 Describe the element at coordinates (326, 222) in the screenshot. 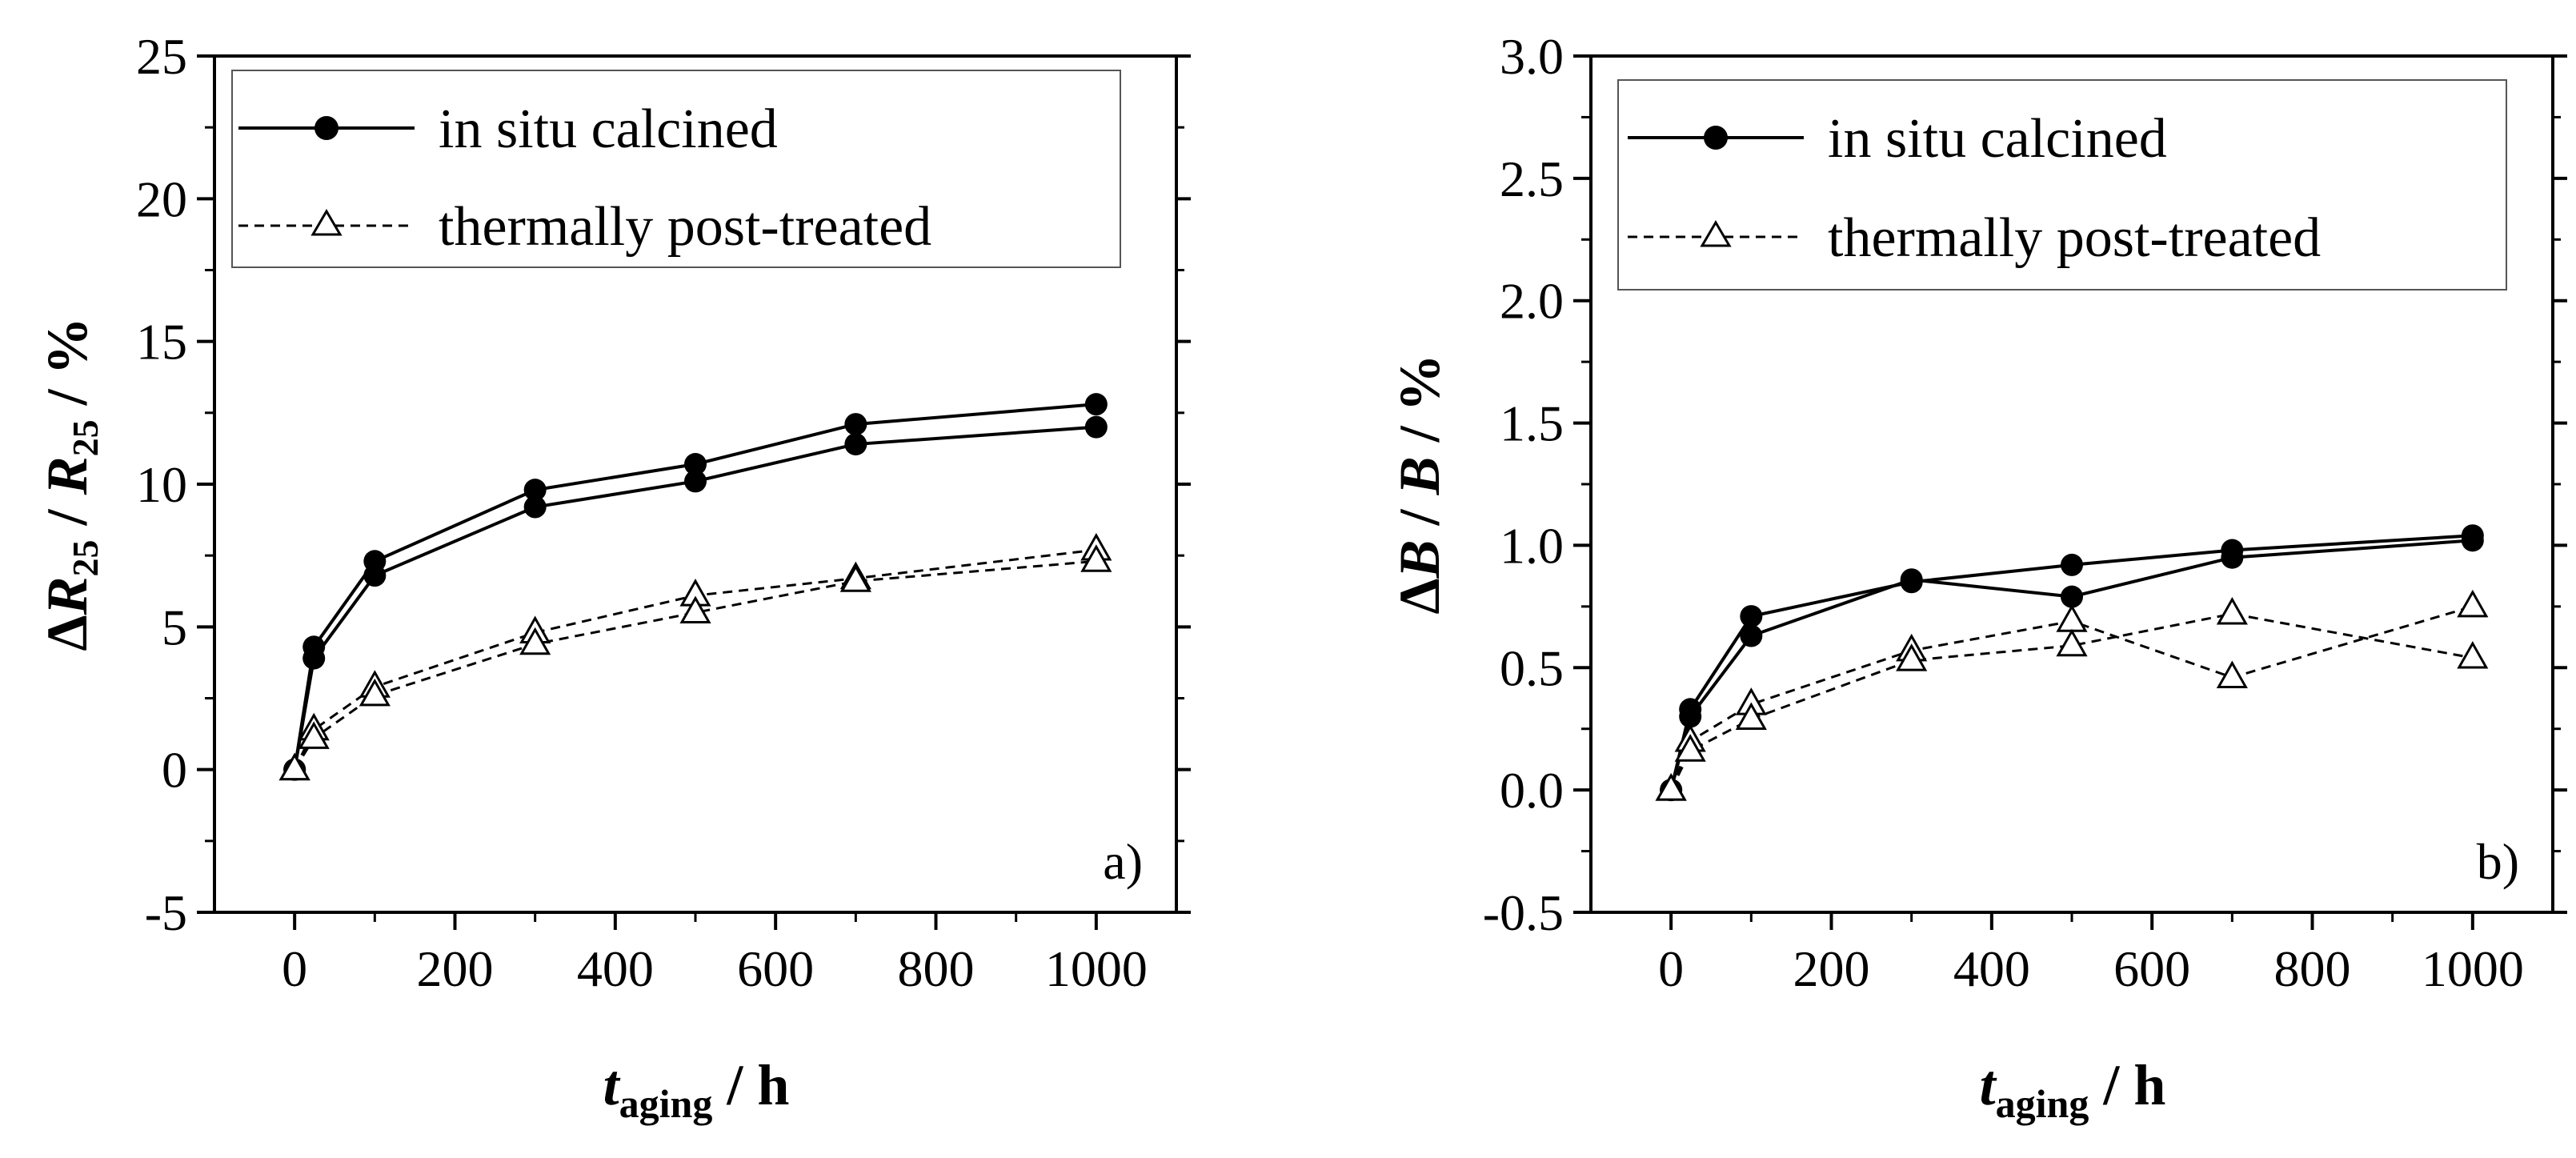

I see `legend-marker-triangle-a` at that location.